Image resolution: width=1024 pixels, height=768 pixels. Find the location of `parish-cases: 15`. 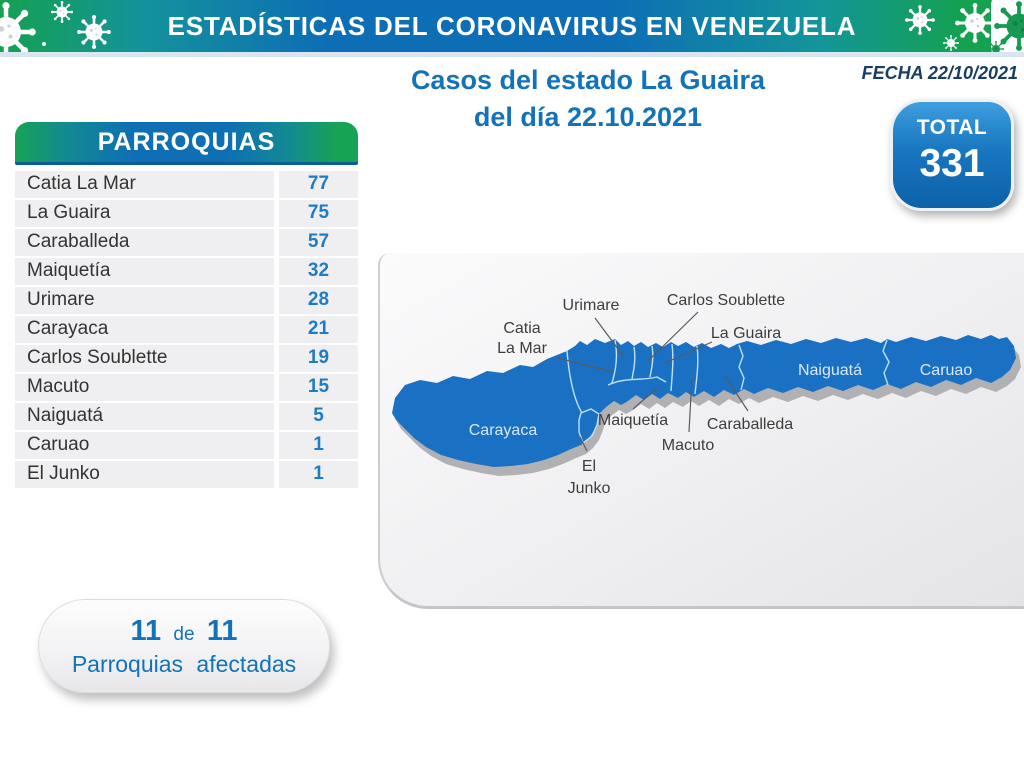

parish-cases: 15 is located at coordinates (318, 387).